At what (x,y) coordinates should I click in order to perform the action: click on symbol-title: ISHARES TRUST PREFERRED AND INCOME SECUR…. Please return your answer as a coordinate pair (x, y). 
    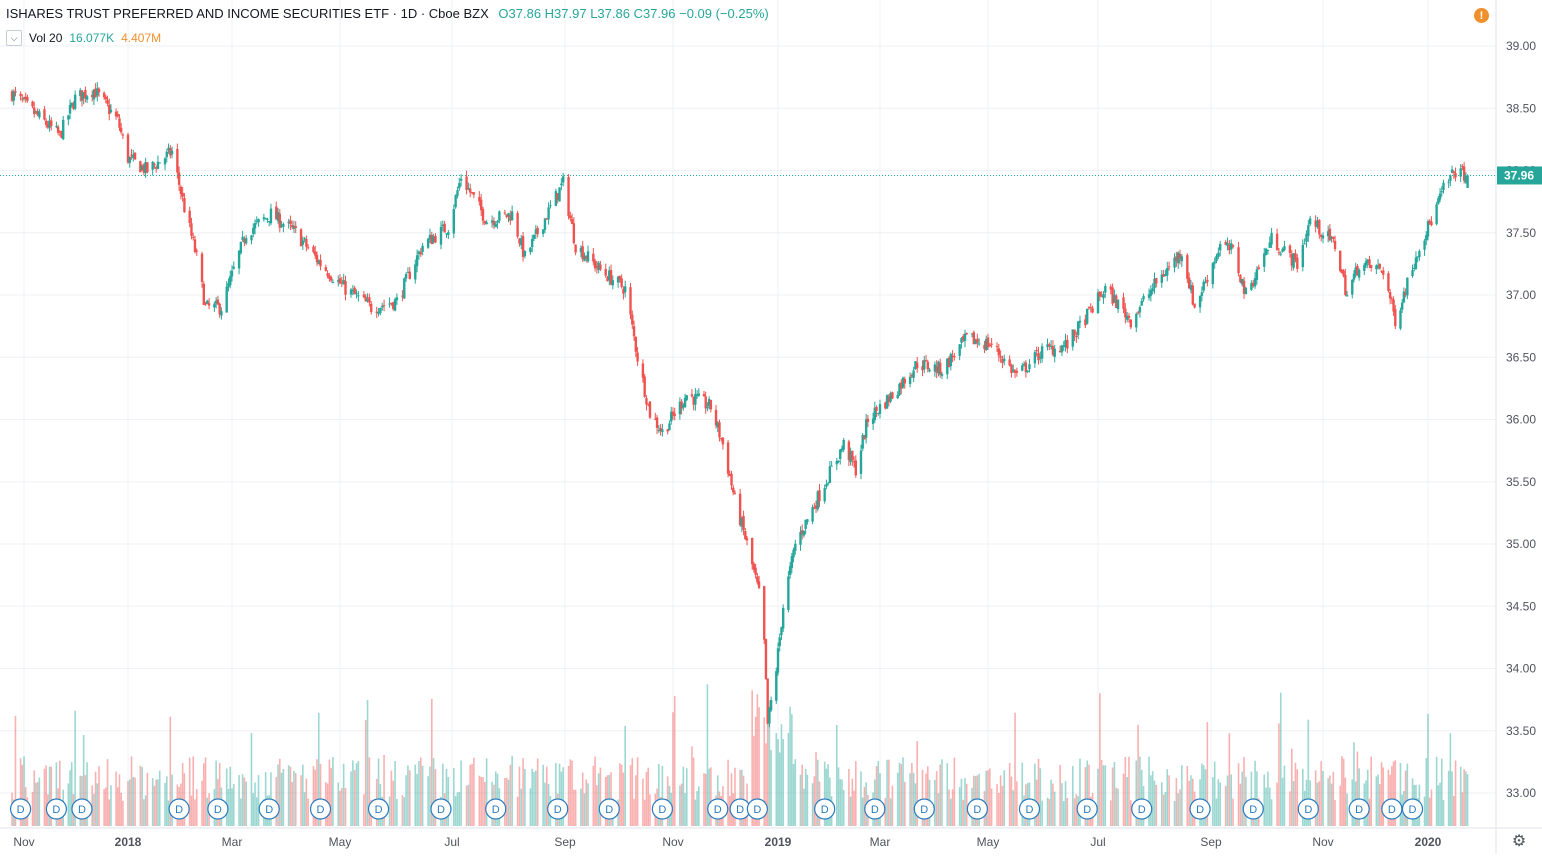
    Looking at the image, I should click on (247, 13).